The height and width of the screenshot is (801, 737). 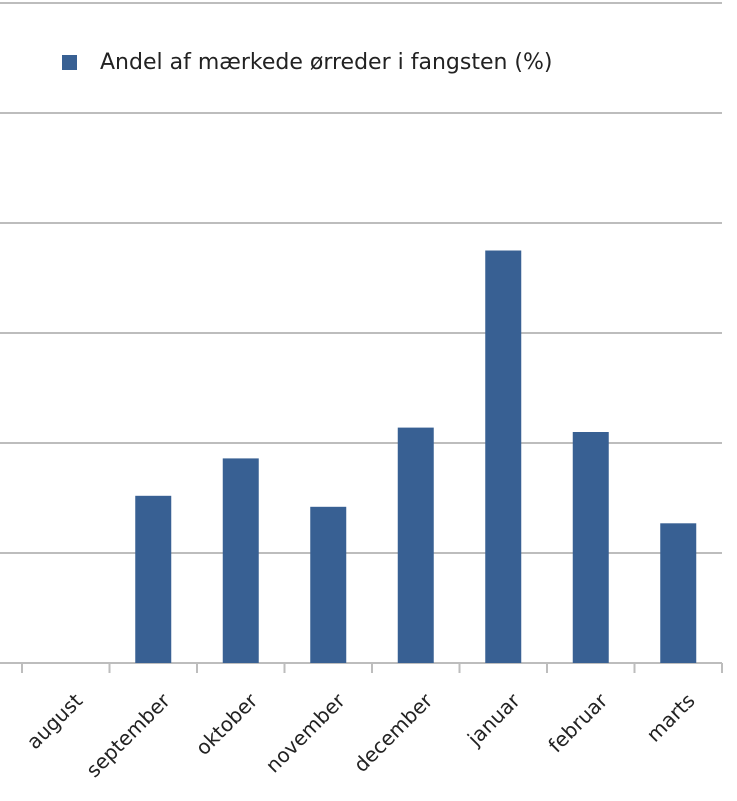 What do you see at coordinates (69, 62) in the screenshot?
I see `legend-swatch` at bounding box center [69, 62].